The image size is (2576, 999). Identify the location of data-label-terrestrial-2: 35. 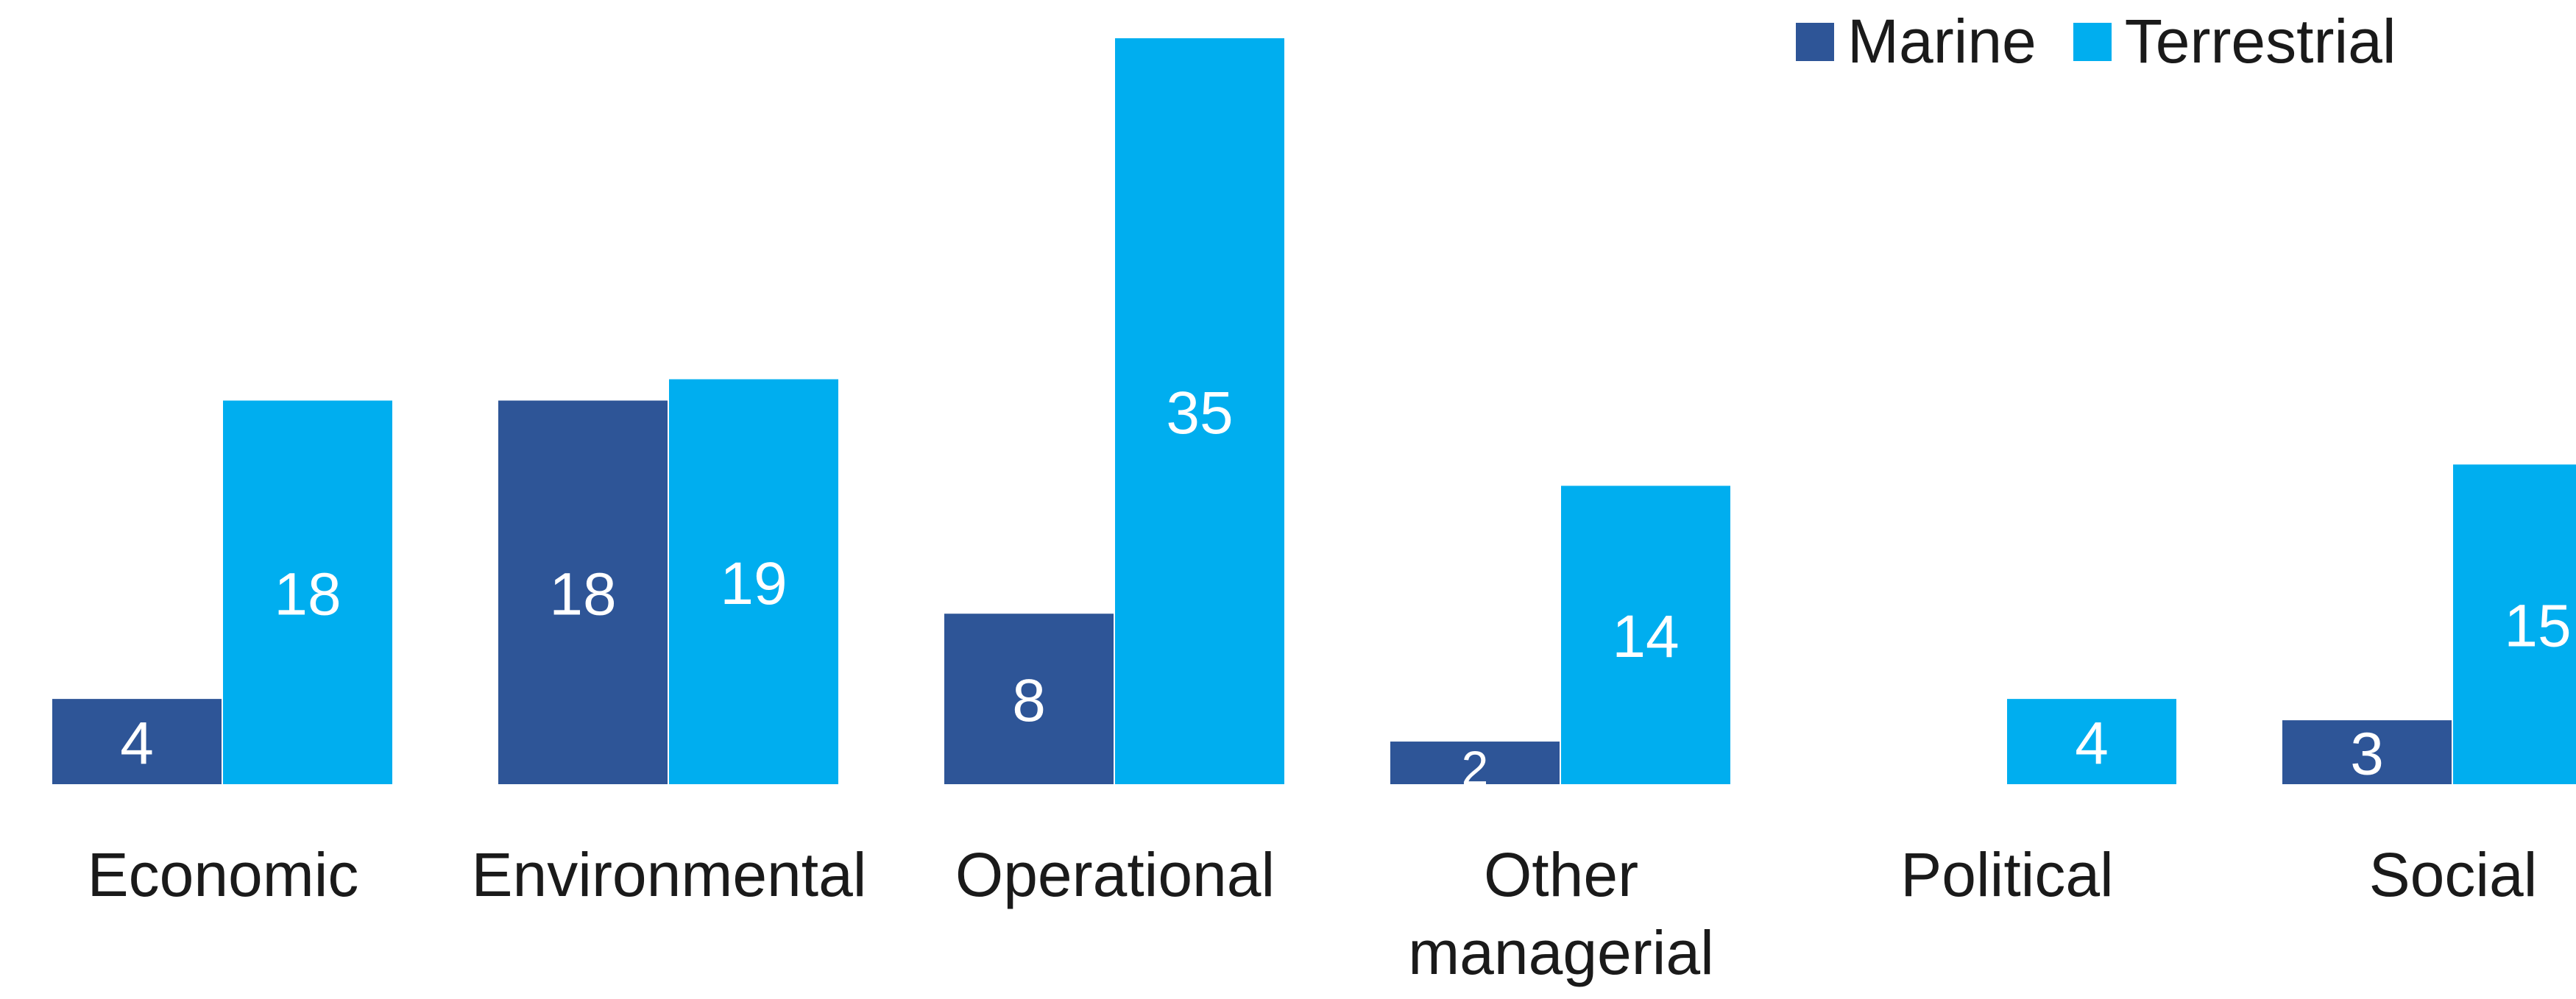
(1199, 413).